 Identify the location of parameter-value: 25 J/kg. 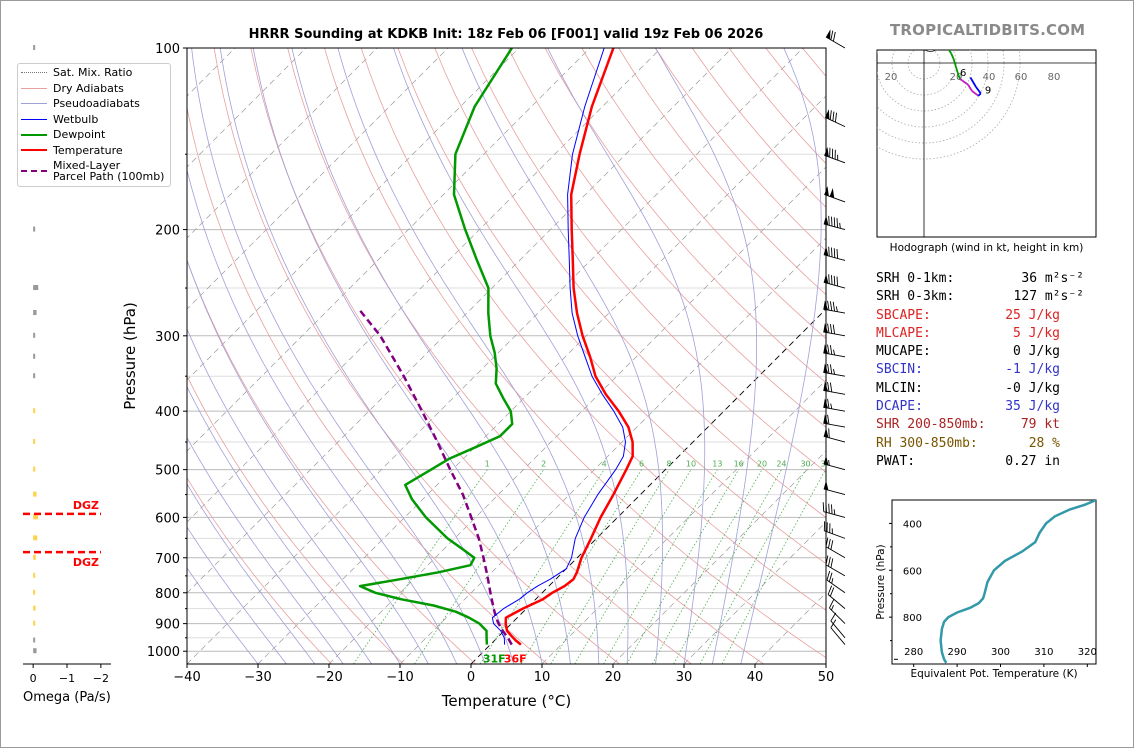
(1032, 315).